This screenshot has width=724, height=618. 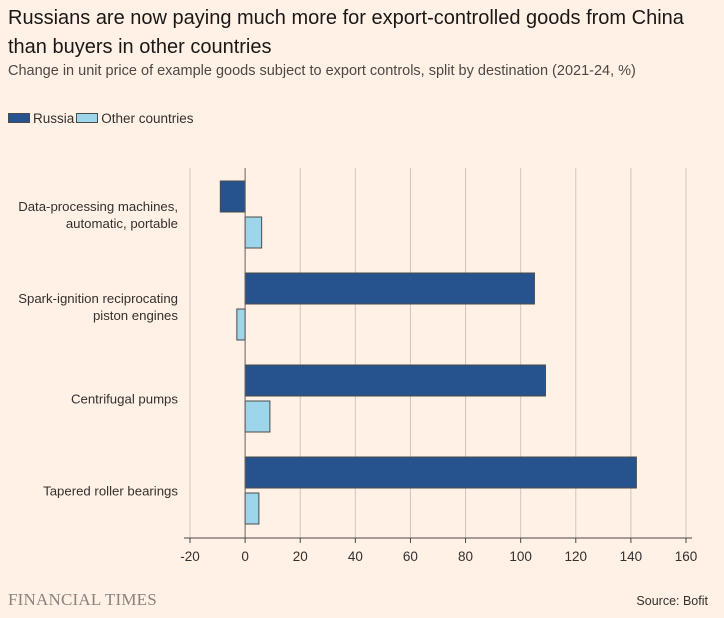 I want to click on x-tick-label-80: 80, so click(x=465, y=556).